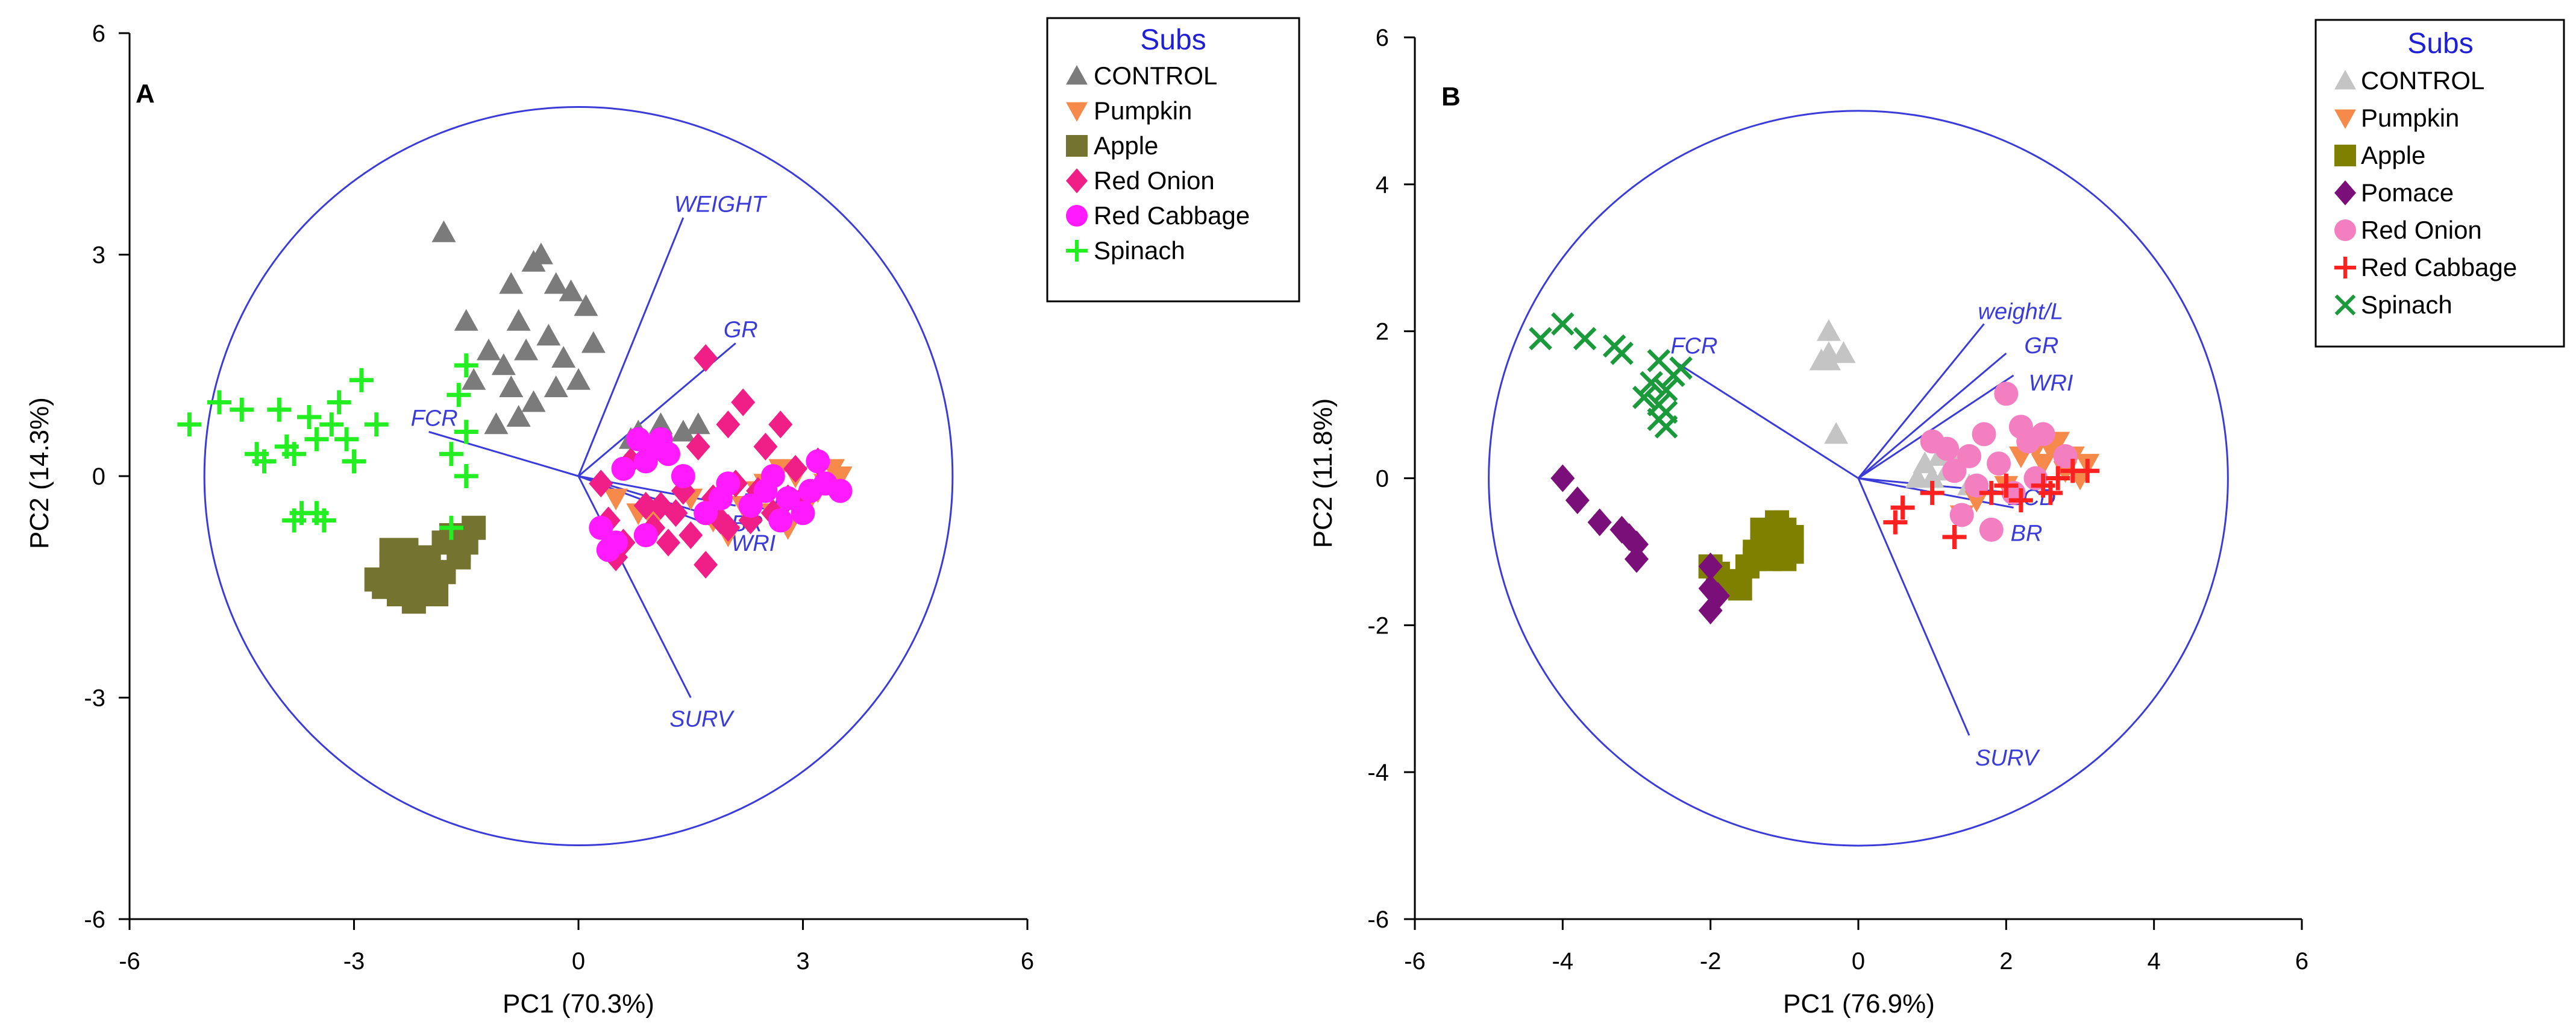 The width and height of the screenshot is (2576, 1027). What do you see at coordinates (2410, 118) in the screenshot?
I see `legend-label: Pumpkin` at bounding box center [2410, 118].